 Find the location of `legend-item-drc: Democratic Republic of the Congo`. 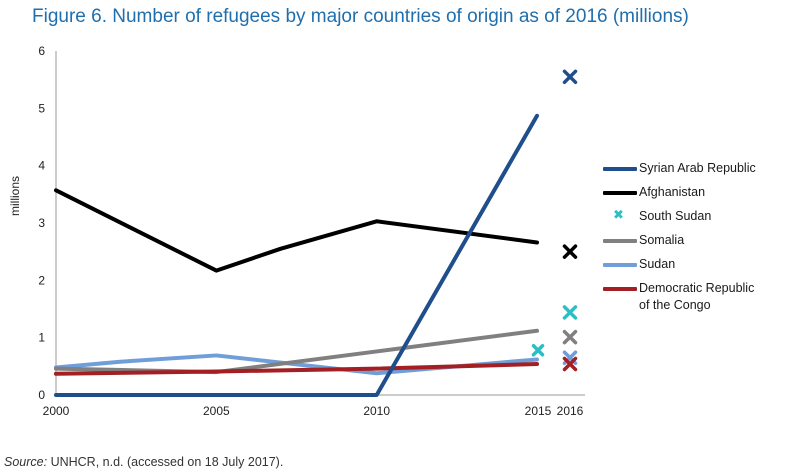

legend-item-drc: Democratic Republic of the Congo is located at coordinates (695, 300).